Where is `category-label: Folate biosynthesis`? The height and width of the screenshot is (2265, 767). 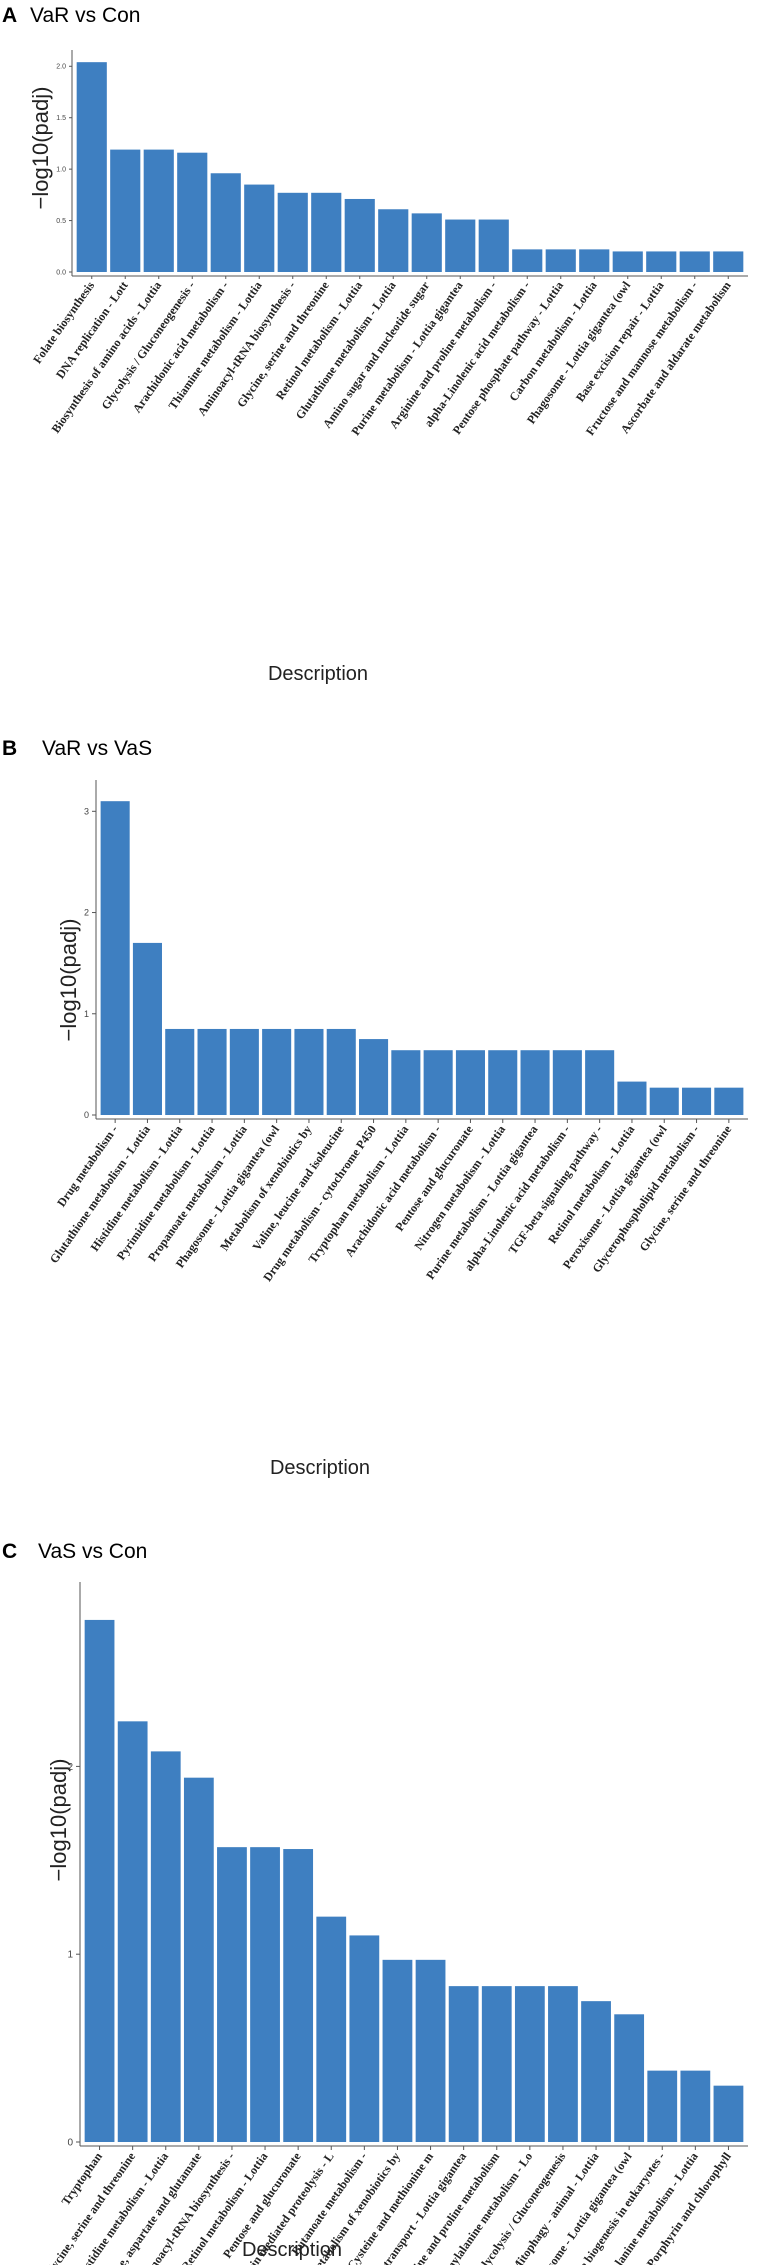 category-label: Folate biosynthesis is located at coordinates (63, 322).